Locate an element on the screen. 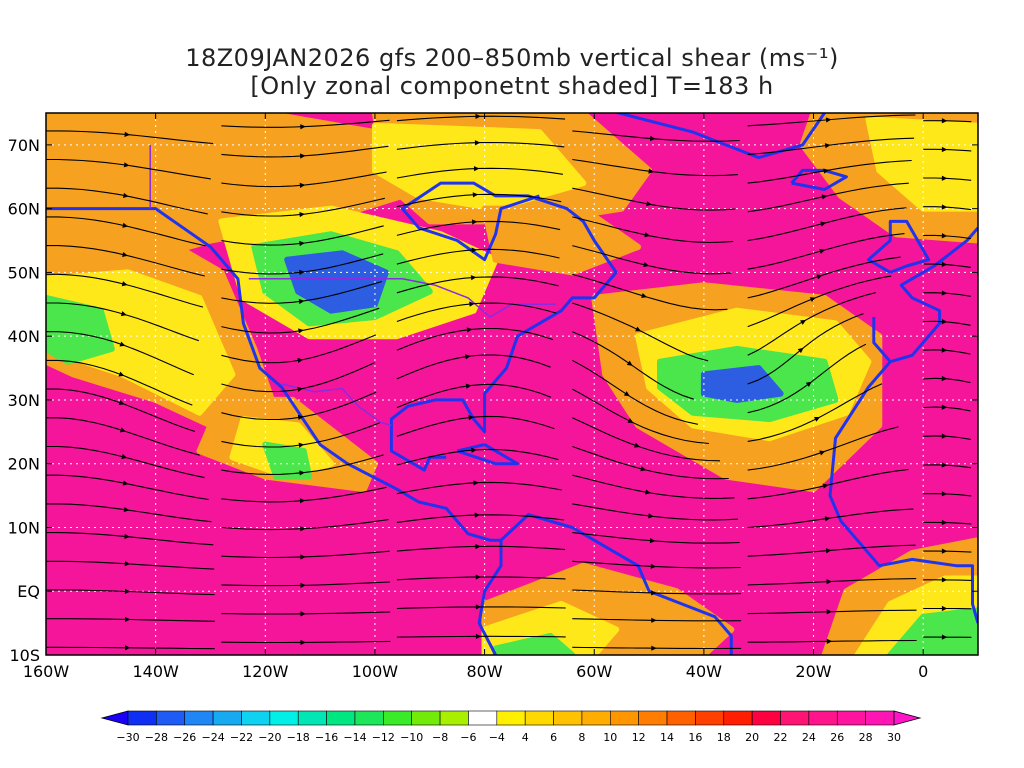 The width and height of the screenshot is (1024, 768). colorbar-label: −10 is located at coordinates (411, 737).